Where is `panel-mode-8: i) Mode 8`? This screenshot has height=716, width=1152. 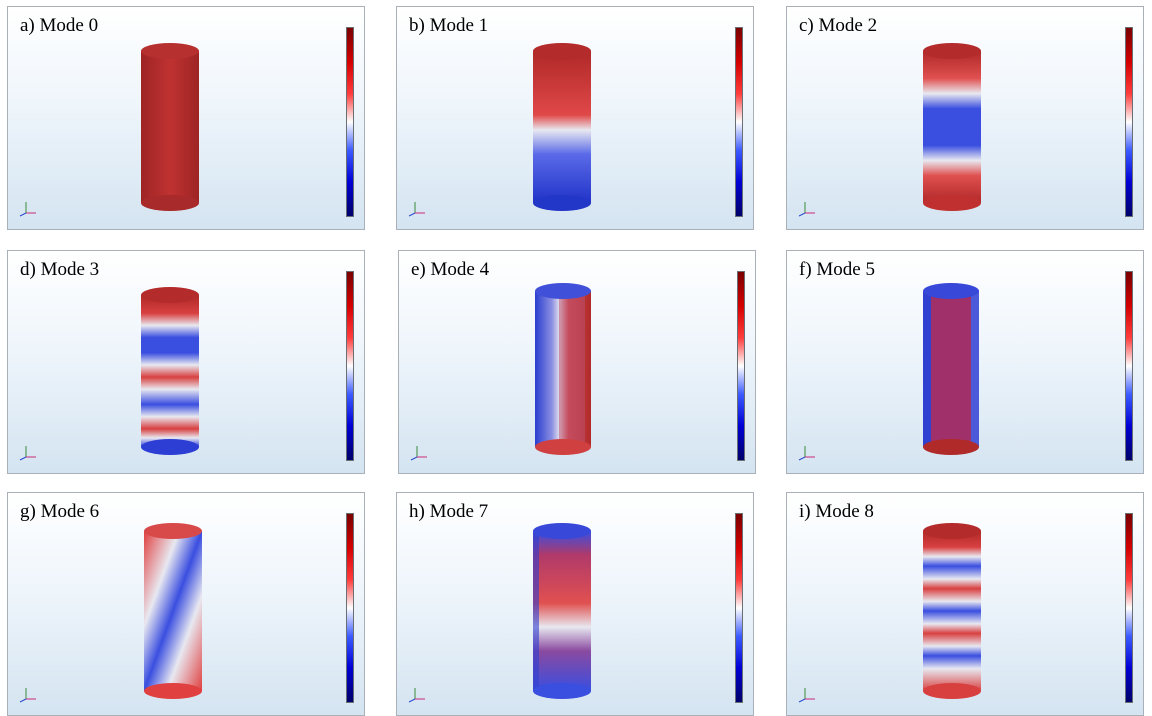 panel-mode-8: i) Mode 8 is located at coordinates (965, 604).